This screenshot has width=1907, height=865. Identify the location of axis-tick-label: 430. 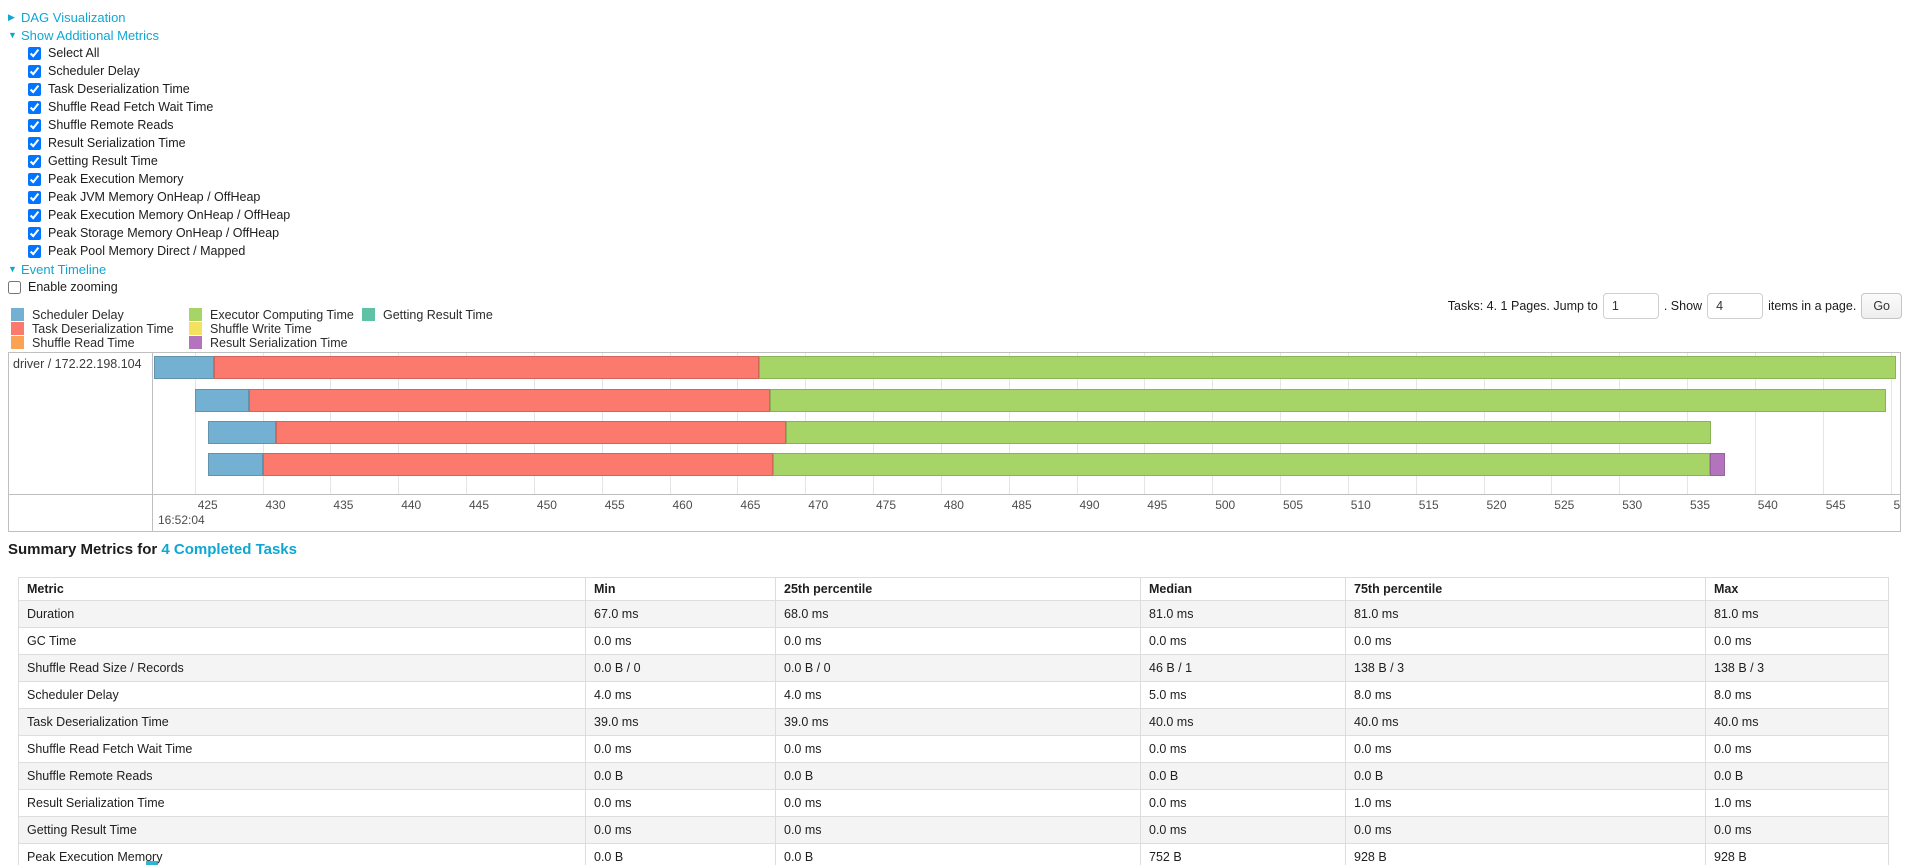
(275, 505).